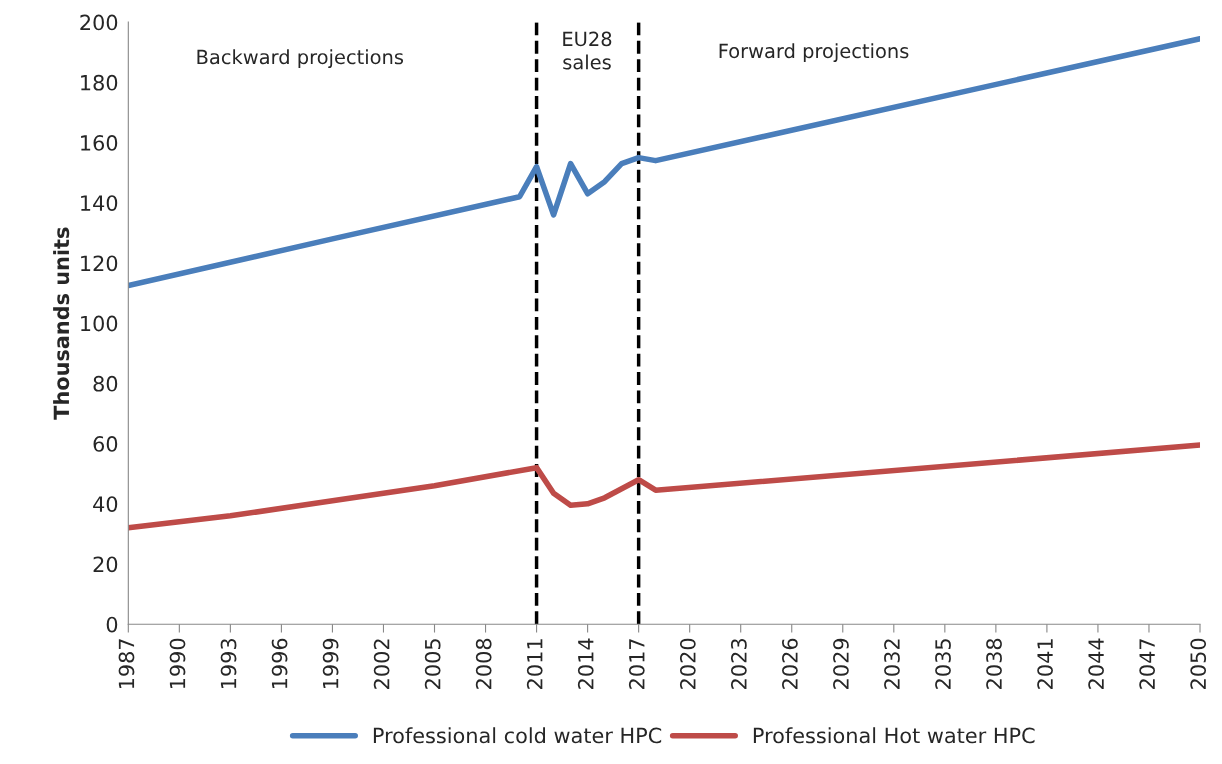 Image resolution: width=1222 pixels, height=764 pixels. What do you see at coordinates (585, 663) in the screenshot?
I see `x-tick-label: 2014` at bounding box center [585, 663].